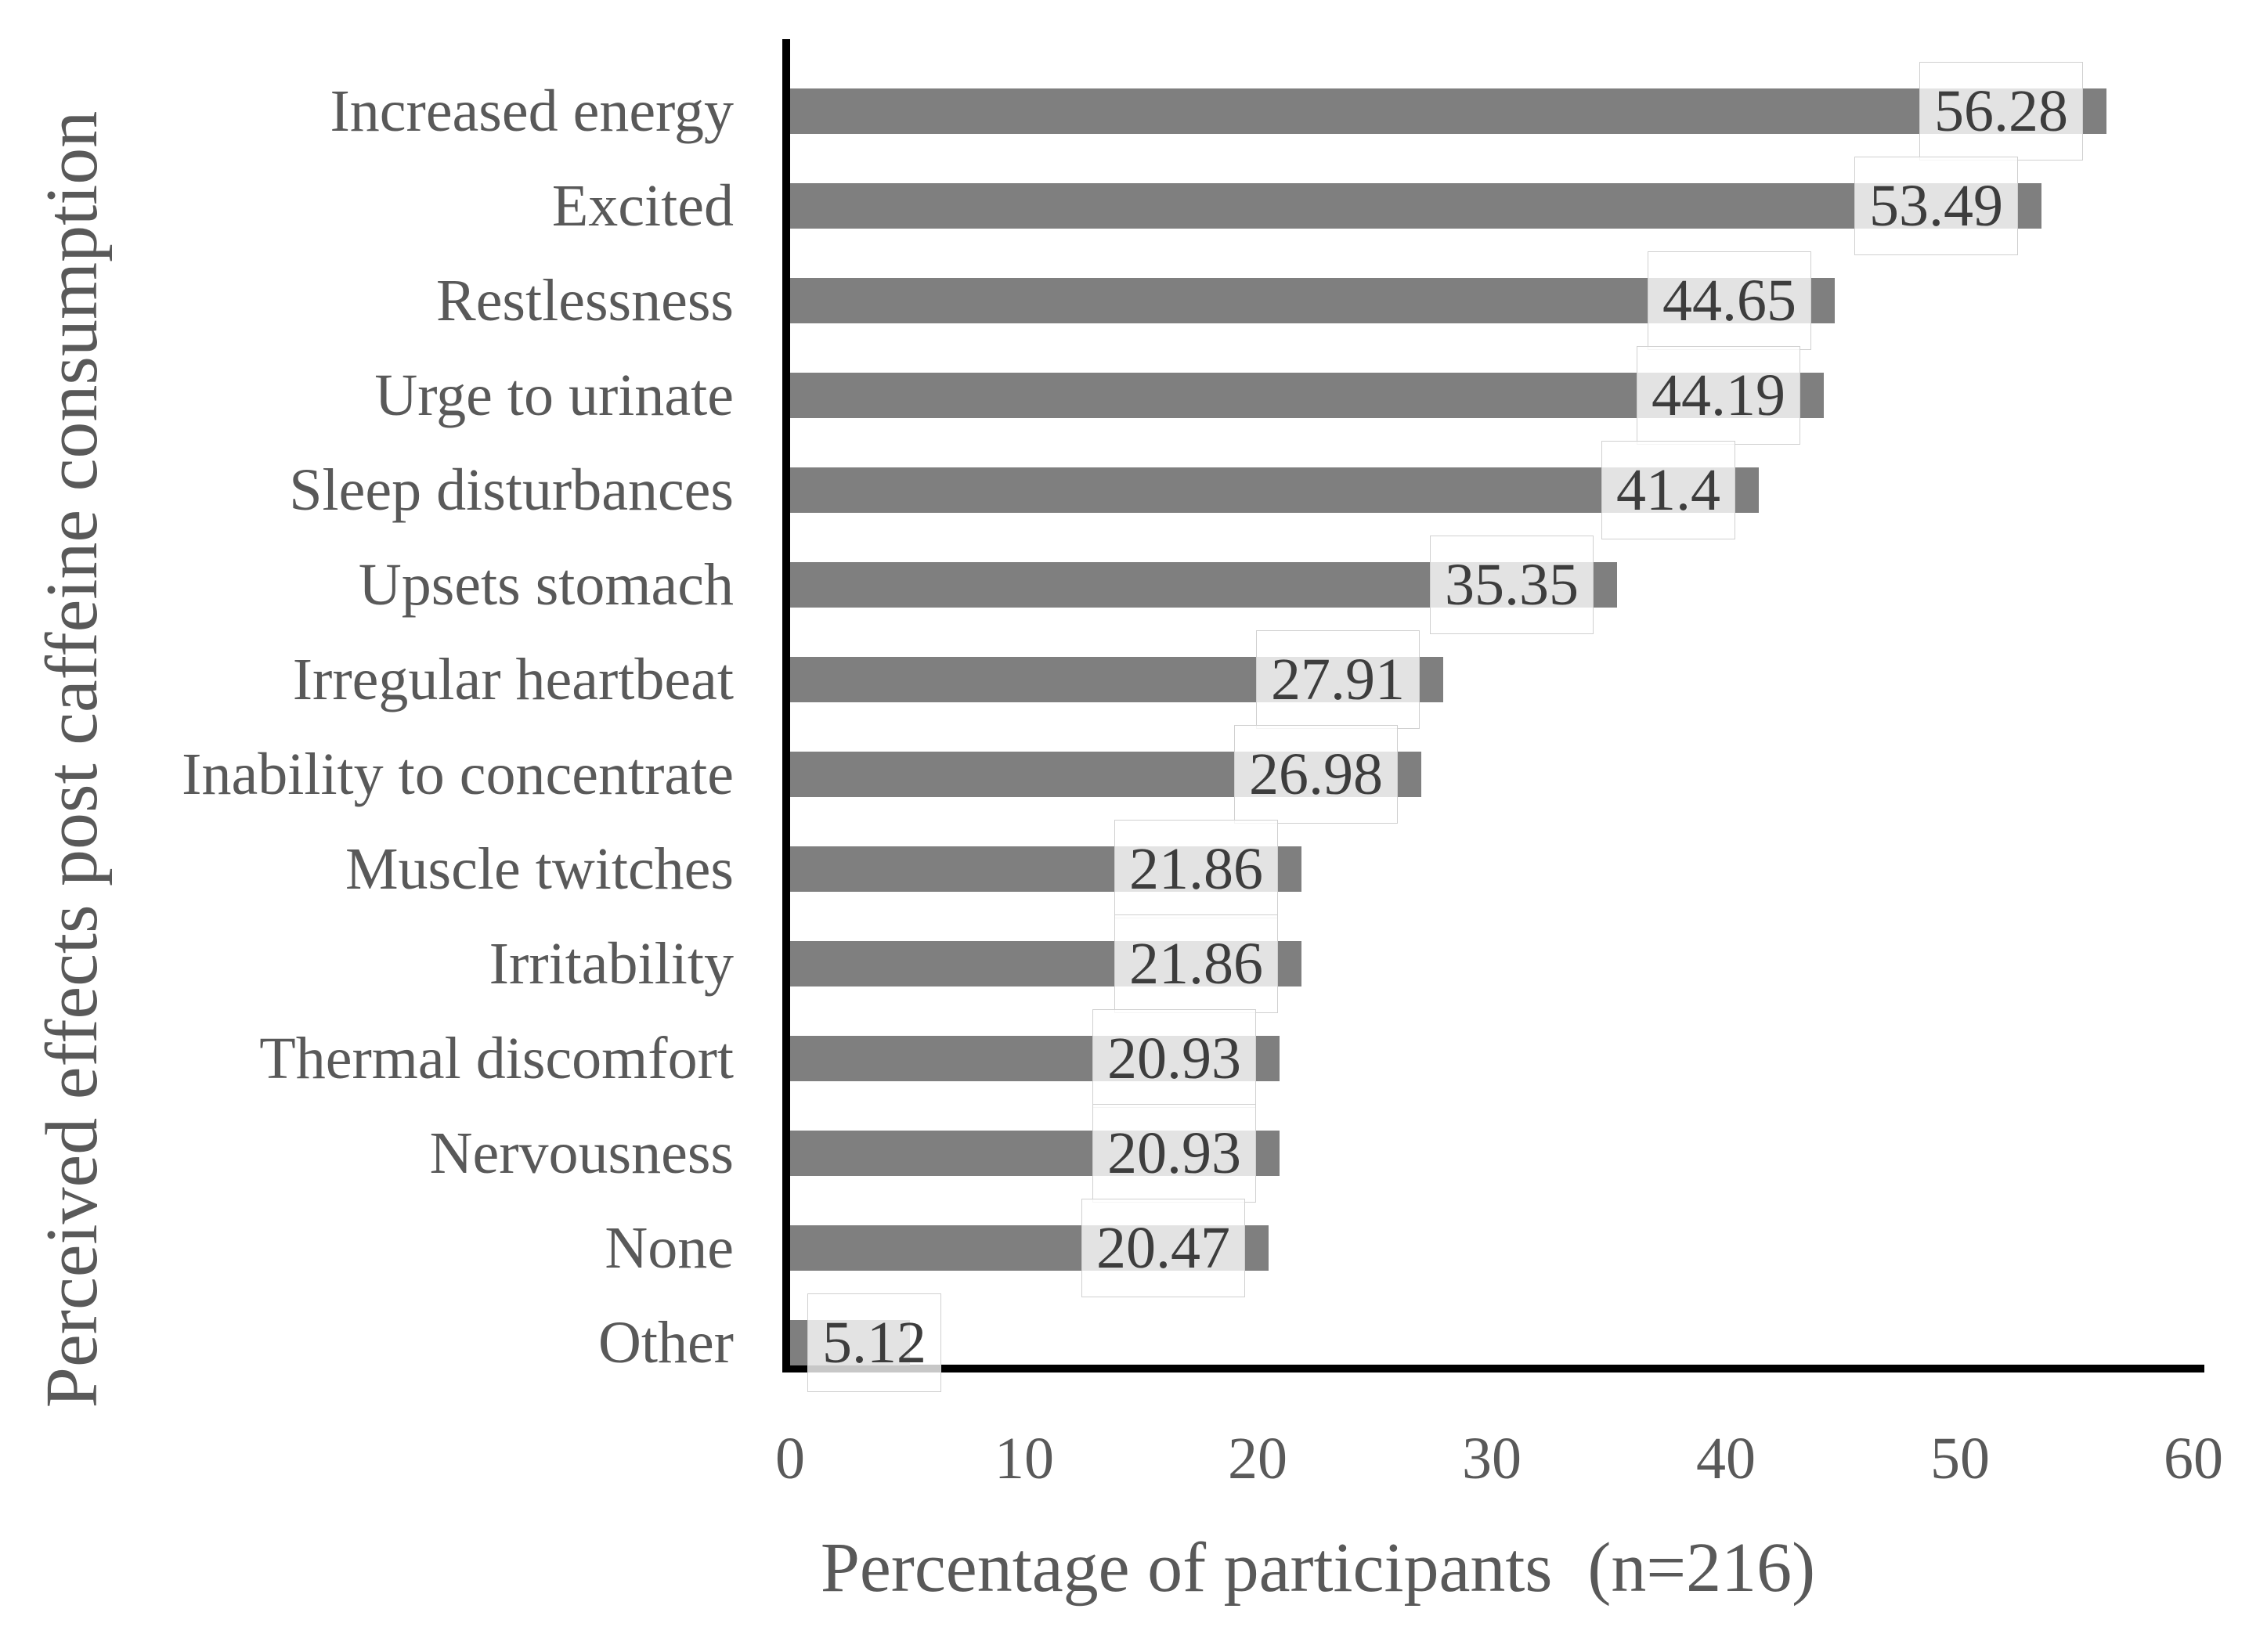 Image resolution: width=2267 pixels, height=1652 pixels. I want to click on value-label: 35.35, so click(1512, 585).